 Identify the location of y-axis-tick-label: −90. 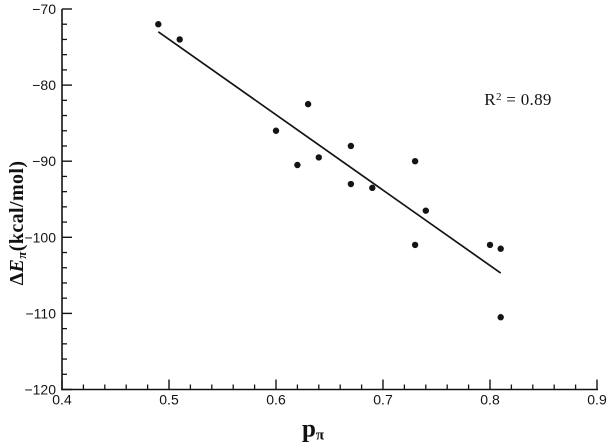
(44, 161).